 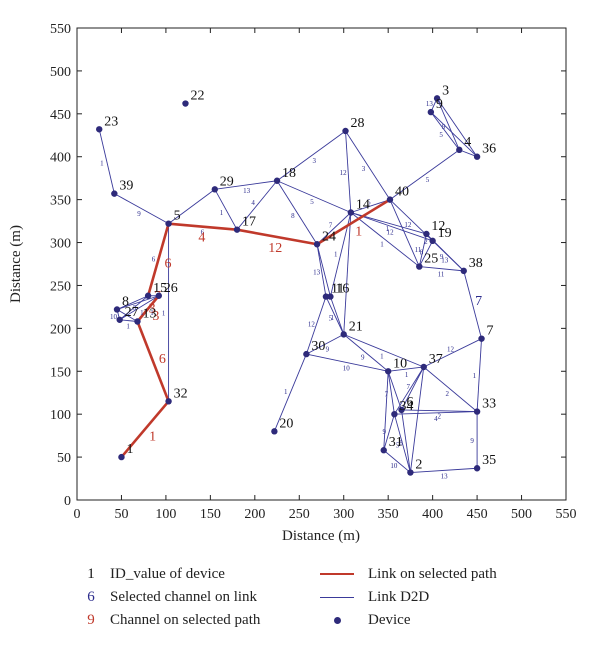 What do you see at coordinates (60, 329) in the screenshot?
I see `y-tick-label: 200` at bounding box center [60, 329].